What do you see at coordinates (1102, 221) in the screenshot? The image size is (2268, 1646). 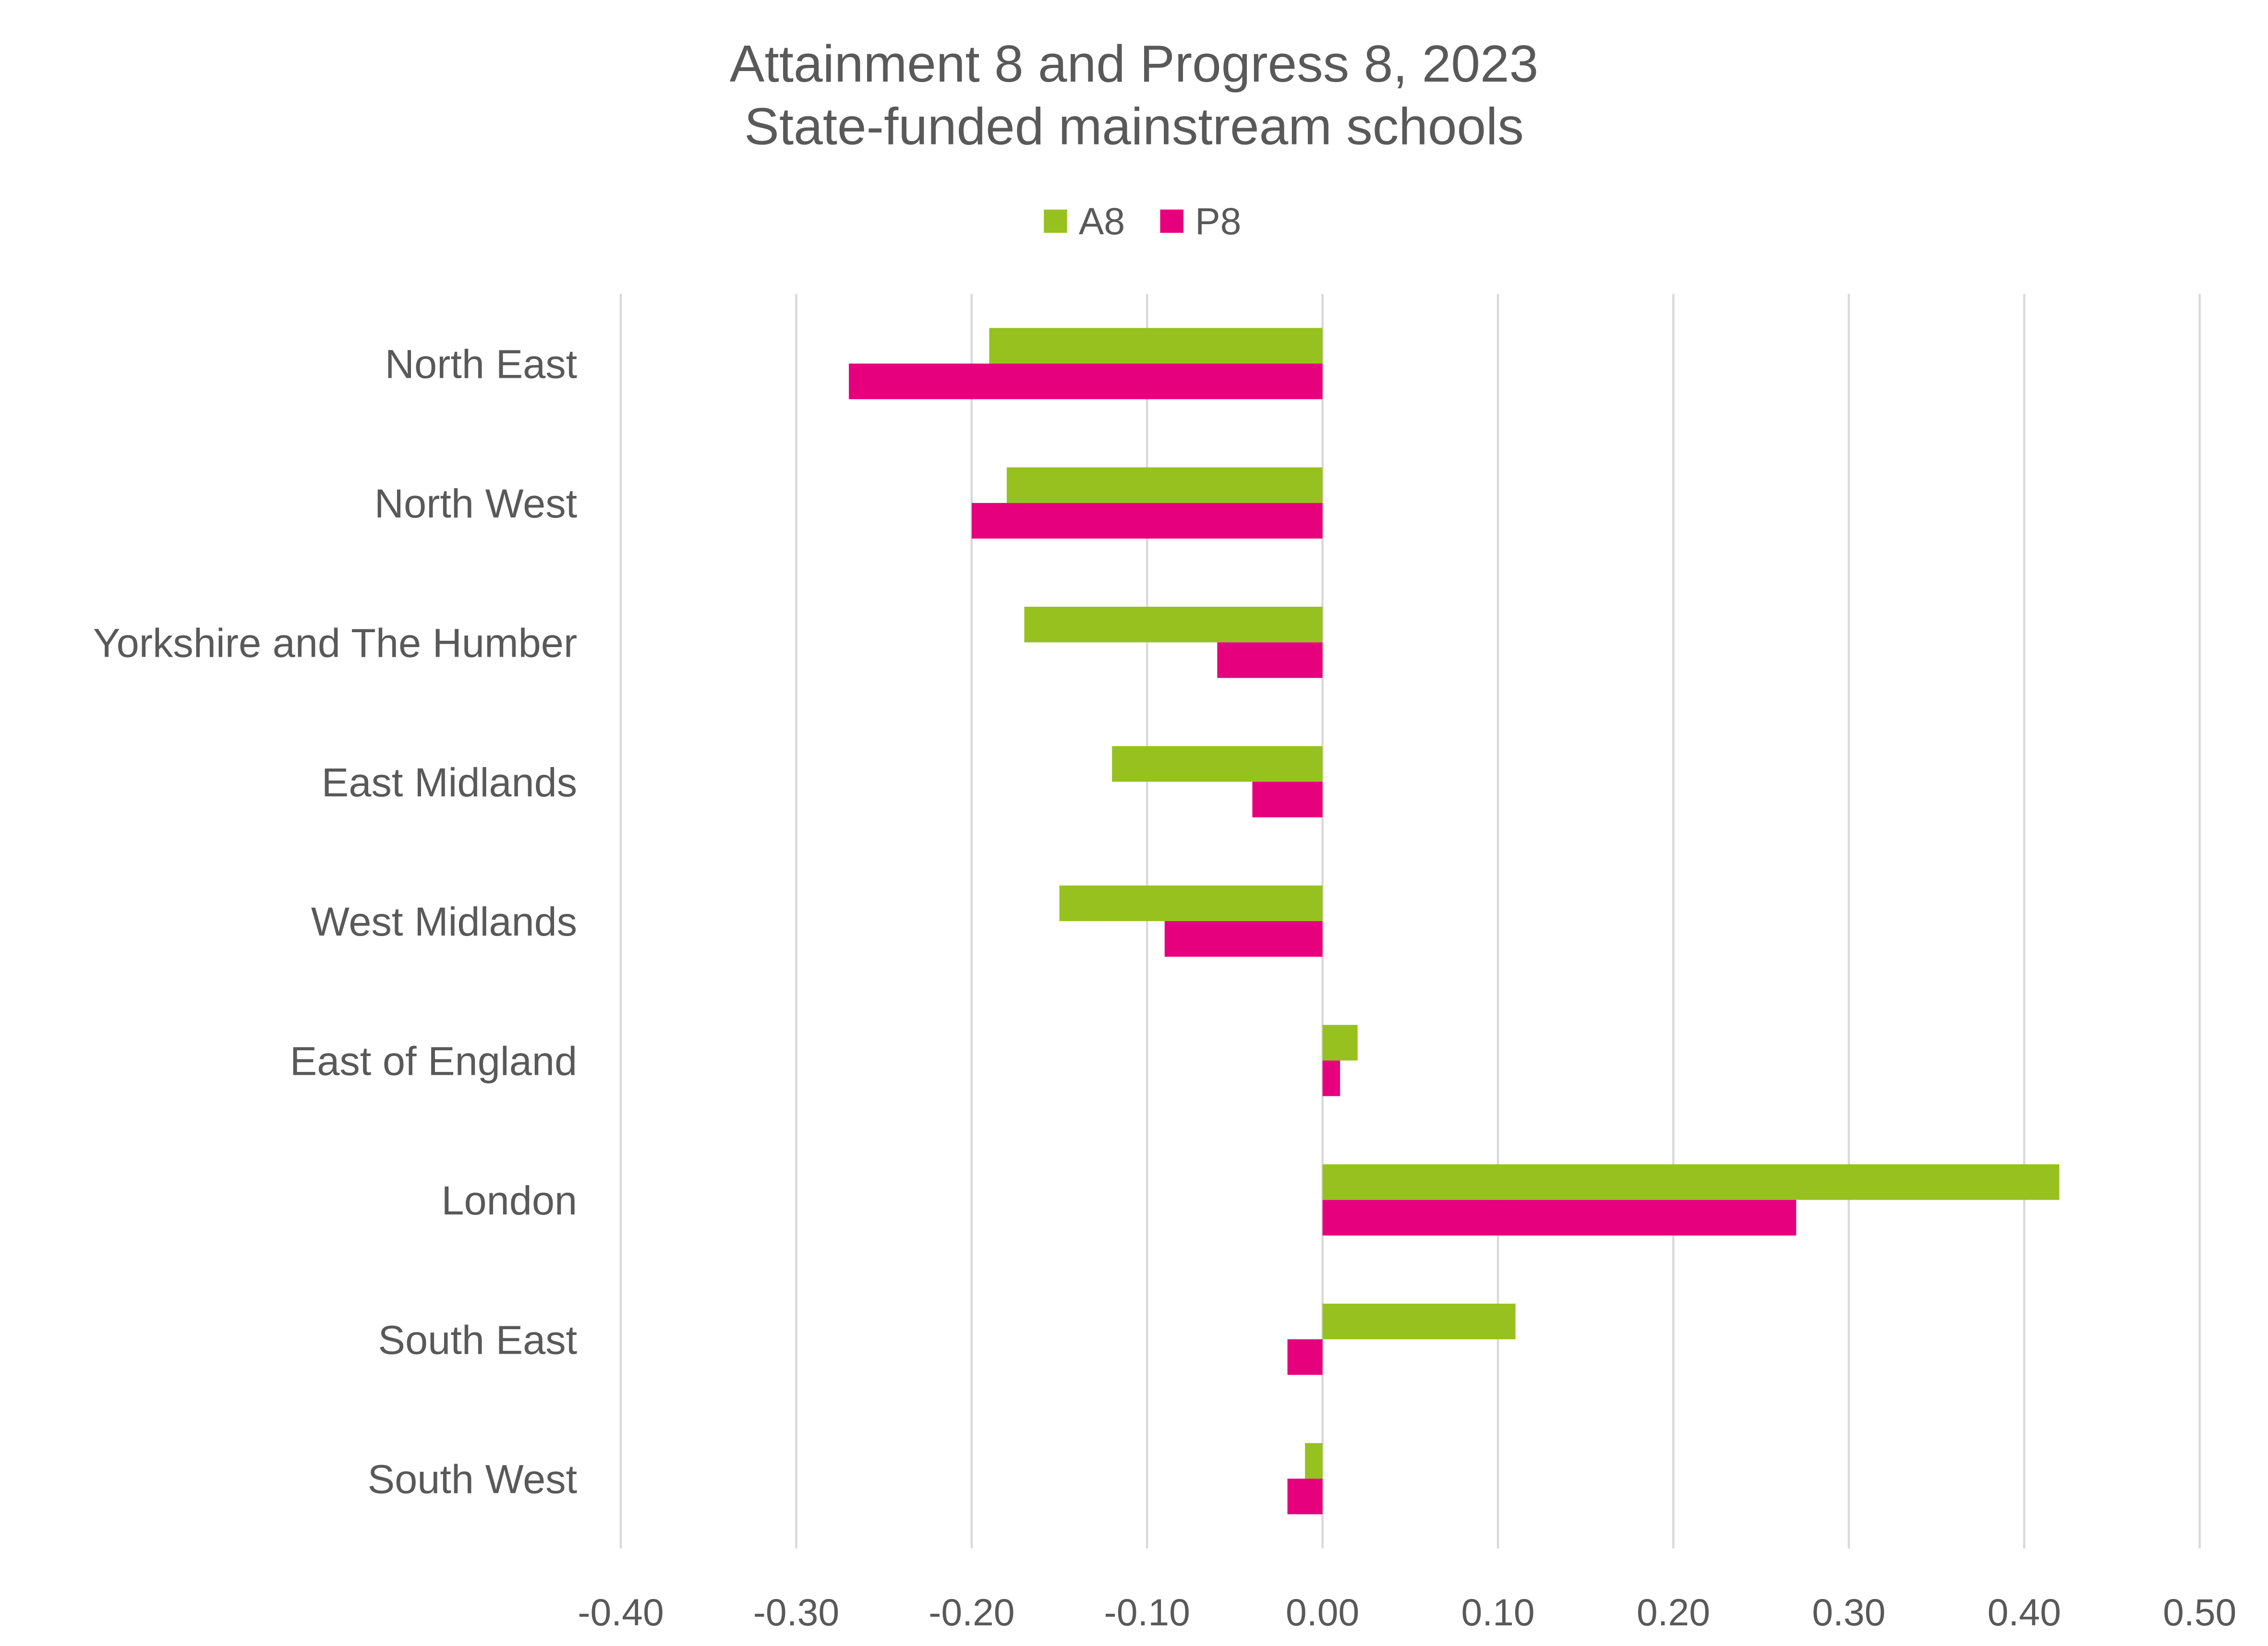 I see `legend-label: A8` at bounding box center [1102, 221].